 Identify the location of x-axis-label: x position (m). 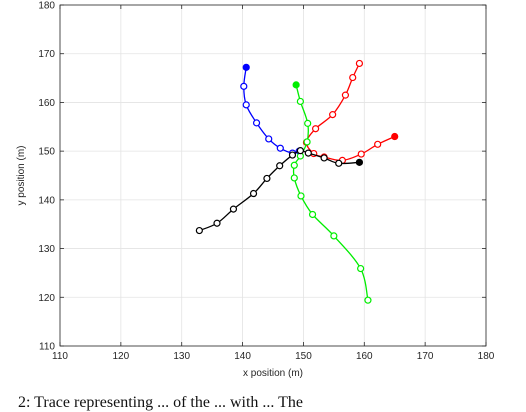
(273, 373).